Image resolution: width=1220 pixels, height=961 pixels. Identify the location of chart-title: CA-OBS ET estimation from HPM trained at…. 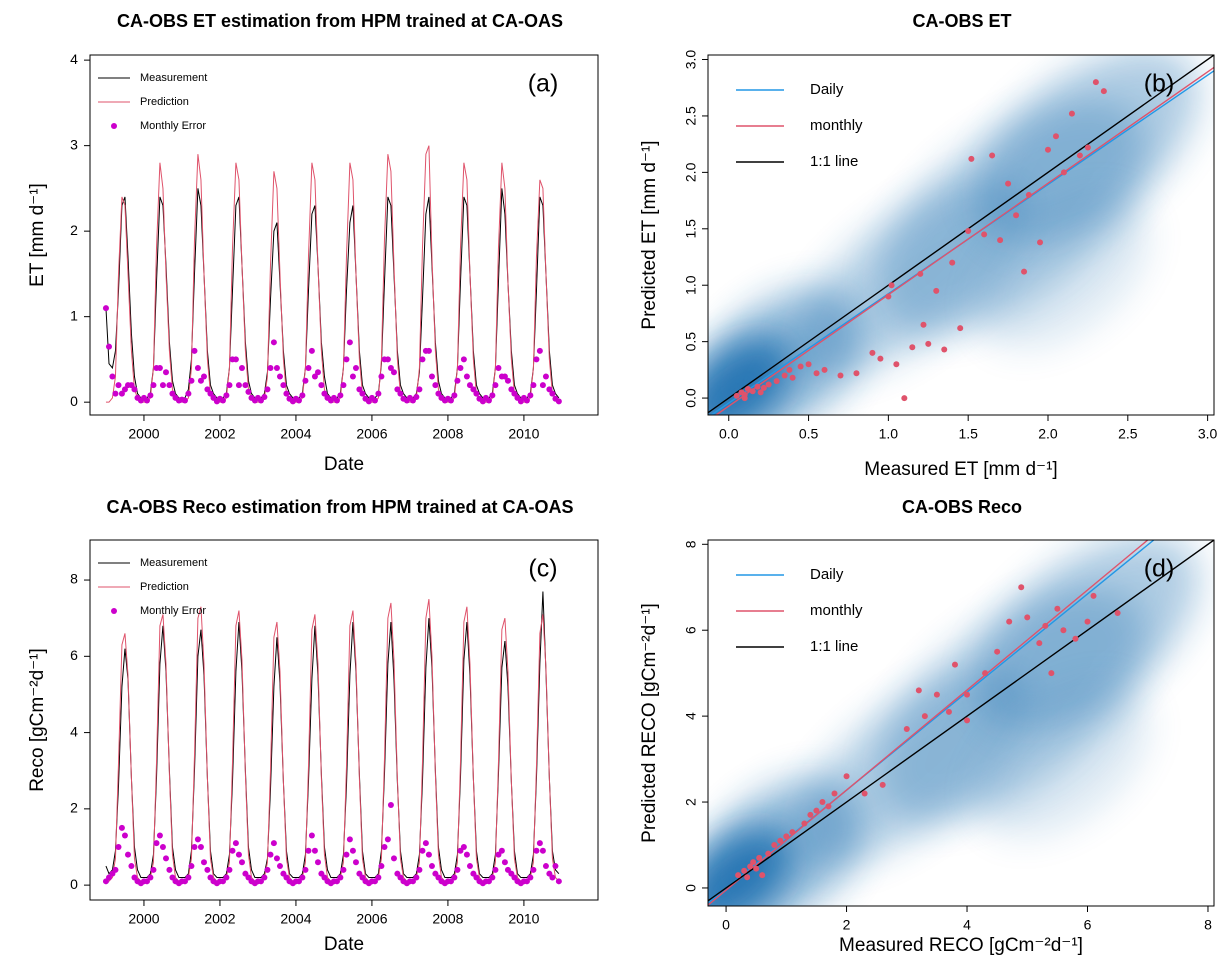
(340, 21).